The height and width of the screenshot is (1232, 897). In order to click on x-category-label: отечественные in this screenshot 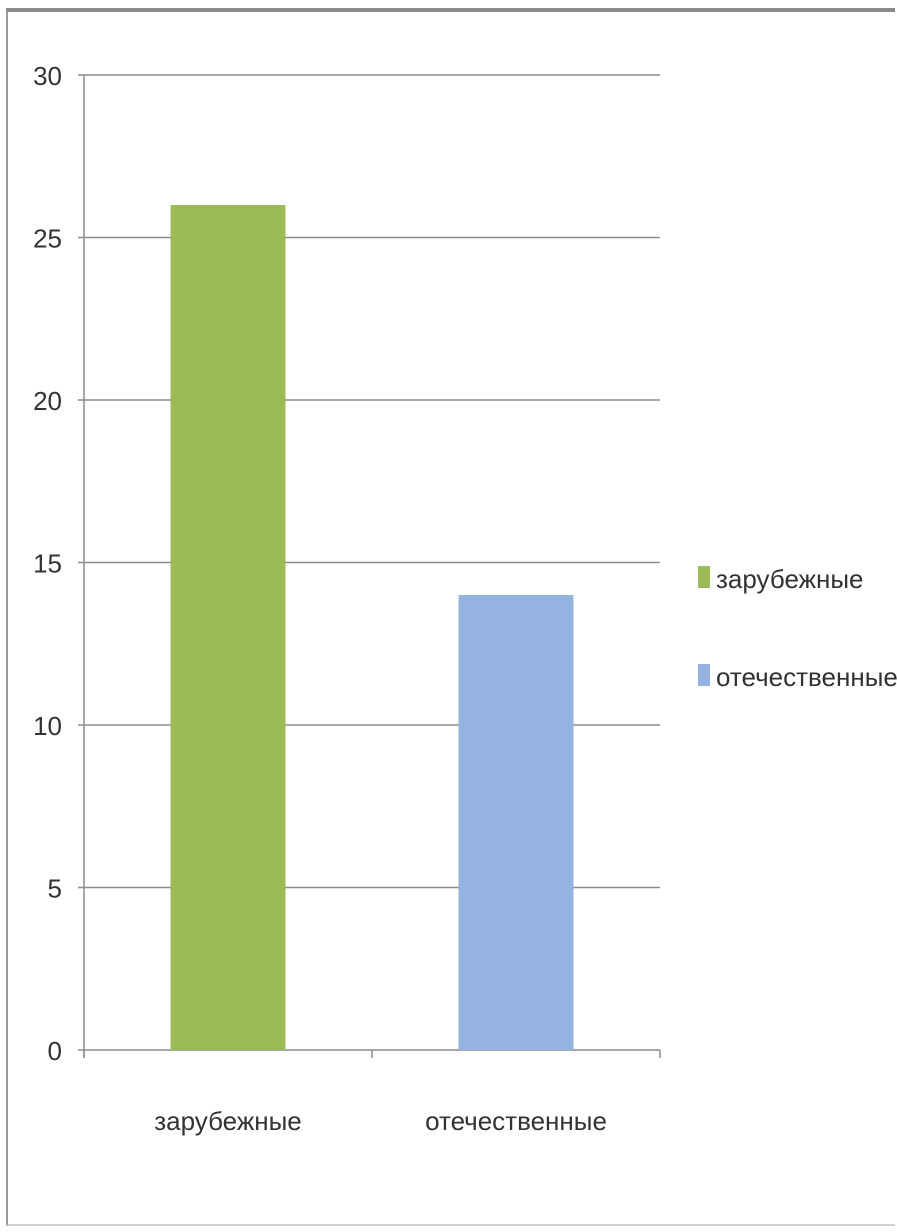, I will do `click(516, 1121)`.